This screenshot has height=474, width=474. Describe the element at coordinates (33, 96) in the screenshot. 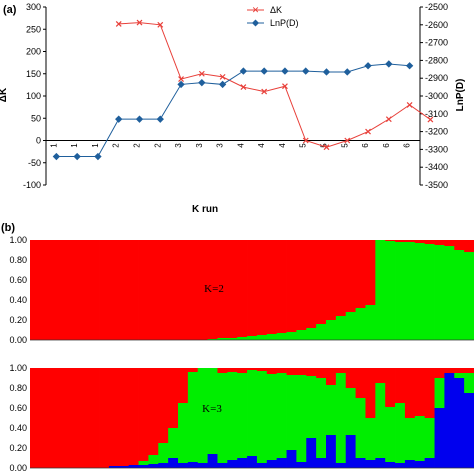

I see `left-tick-label: 100` at that location.